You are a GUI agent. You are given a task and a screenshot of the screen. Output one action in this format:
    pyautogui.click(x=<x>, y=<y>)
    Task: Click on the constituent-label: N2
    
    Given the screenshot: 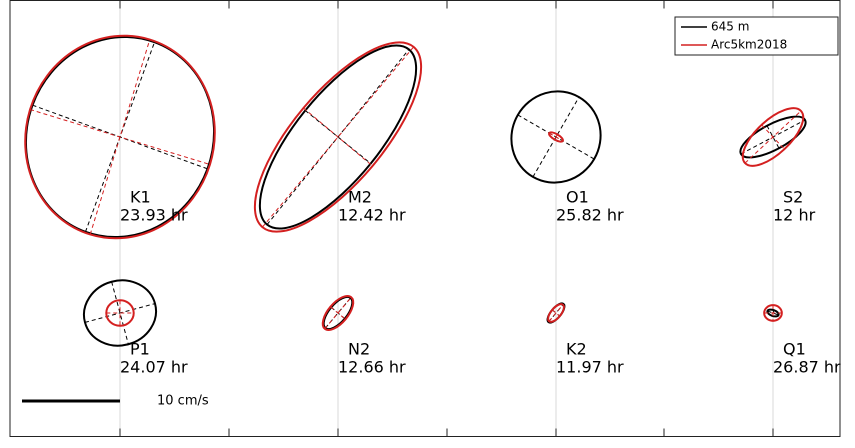 What is the action you would take?
    pyautogui.click(x=359, y=349)
    